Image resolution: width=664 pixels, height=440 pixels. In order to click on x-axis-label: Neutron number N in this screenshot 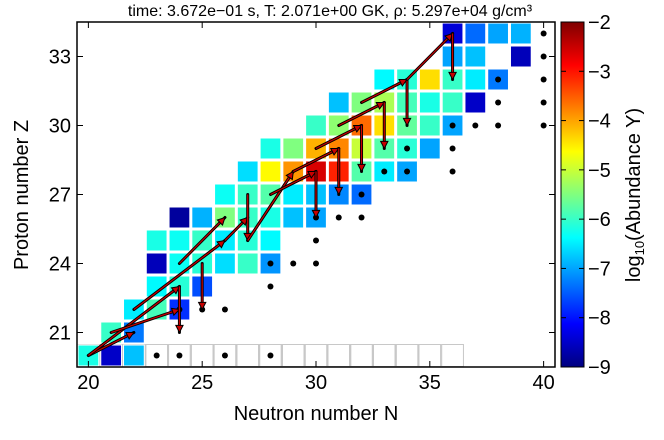, I will do `click(316, 414)`.